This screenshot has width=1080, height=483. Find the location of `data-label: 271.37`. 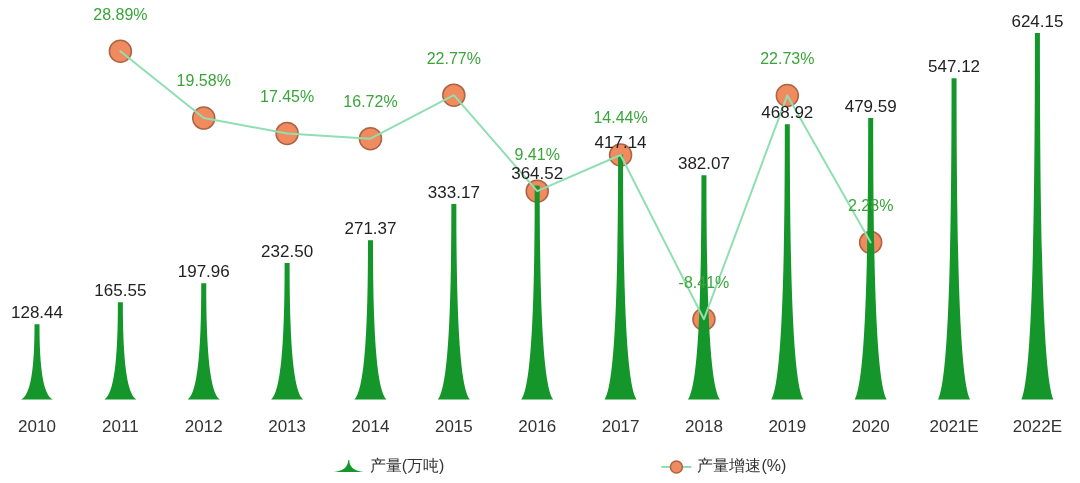

data-label: 271.37 is located at coordinates (370, 228).